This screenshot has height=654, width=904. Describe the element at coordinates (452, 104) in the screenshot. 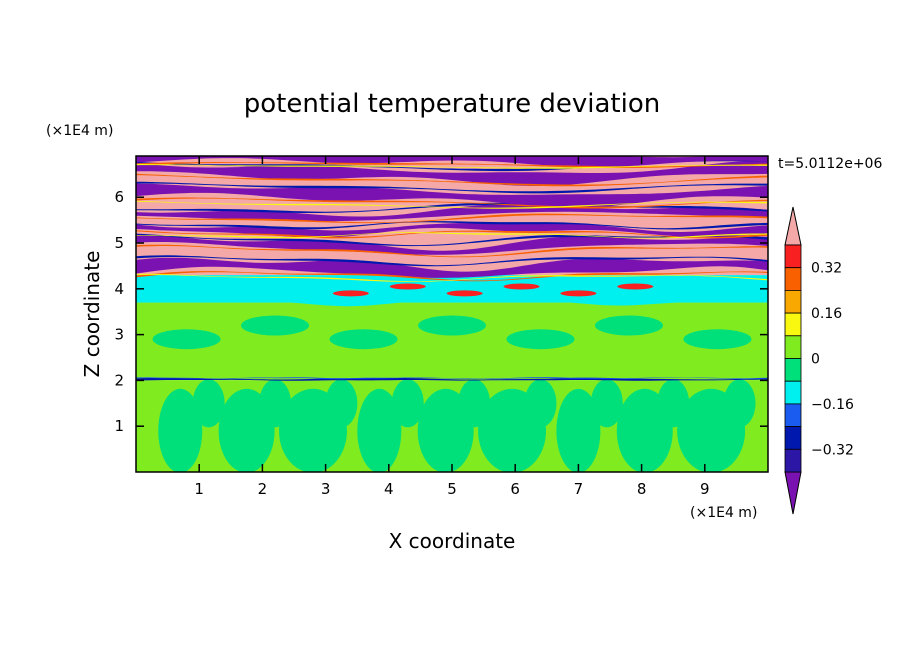

I see `chart-title: potential temperature deviation` at that location.